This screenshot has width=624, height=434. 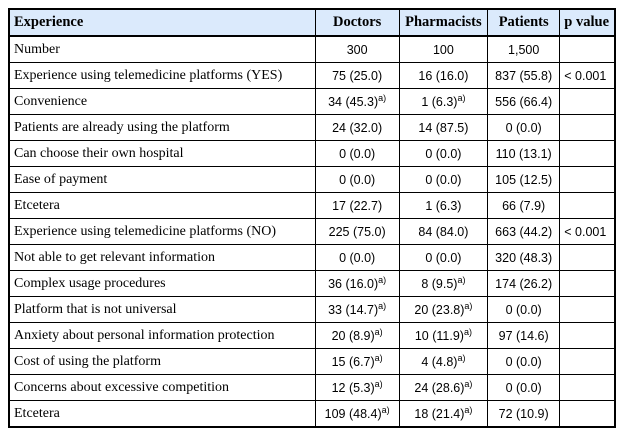 I want to click on doctors-value-cell: 20 (8.9)a), so click(x=357, y=335).